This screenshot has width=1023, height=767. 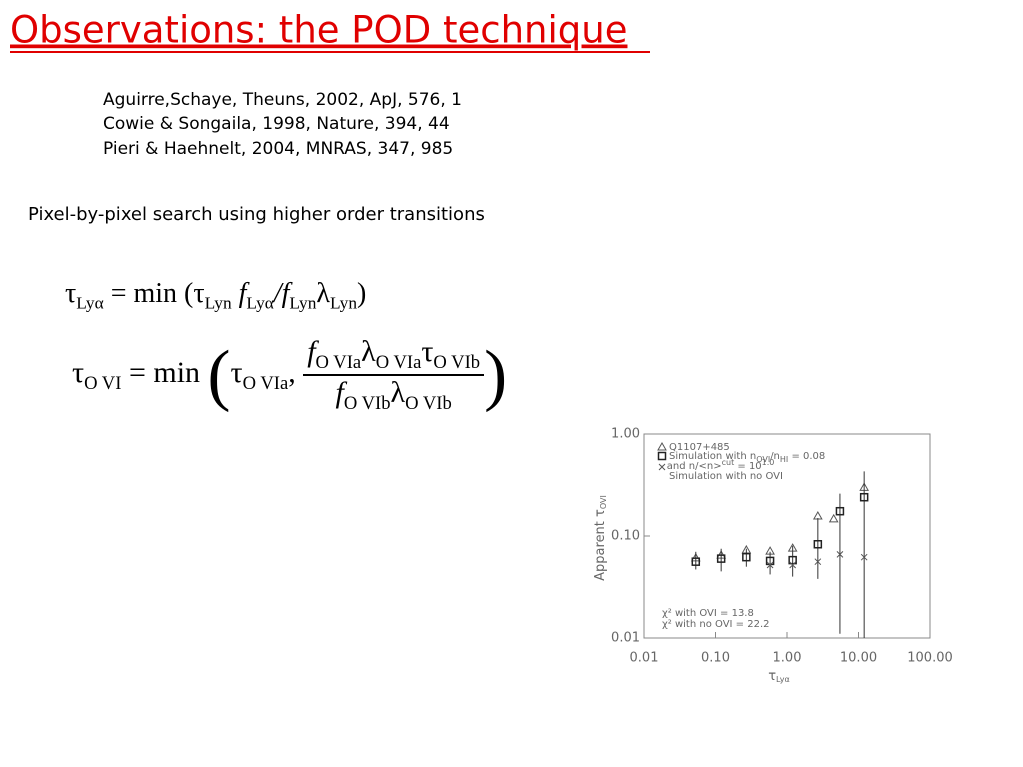 What do you see at coordinates (362, 293) in the screenshot?
I see `f-sym: )` at bounding box center [362, 293].